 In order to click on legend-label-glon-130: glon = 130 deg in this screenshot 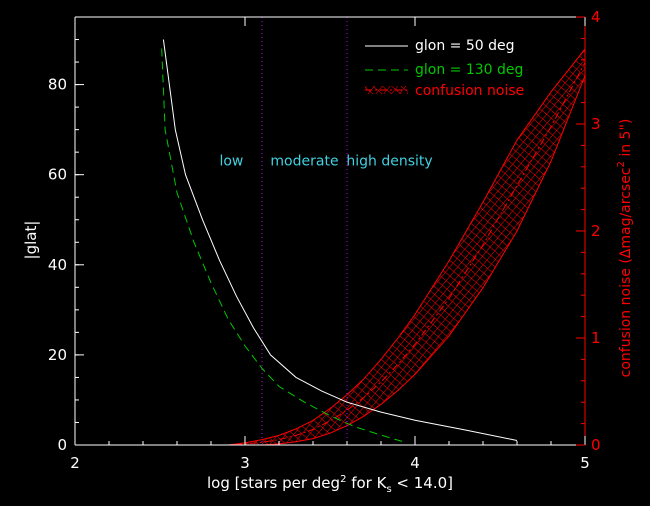, I will do `click(469, 70)`.